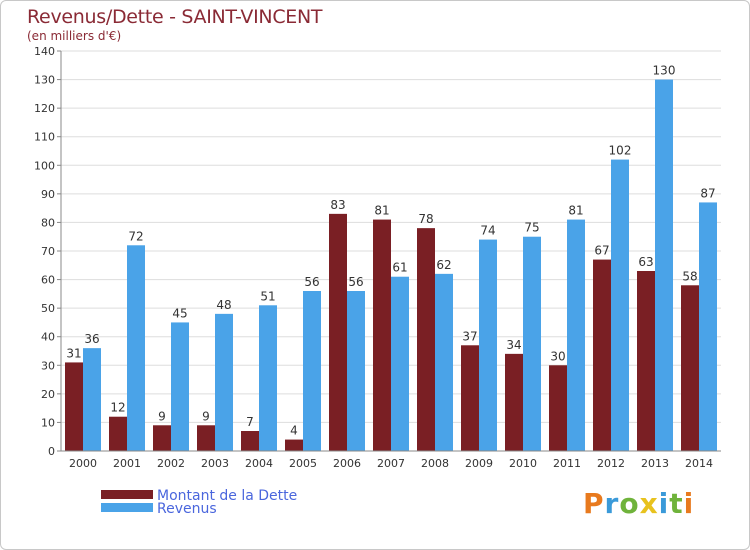 Image resolution: width=750 pixels, height=550 pixels. I want to click on x-tick-label-2006: 2006, so click(347, 463).